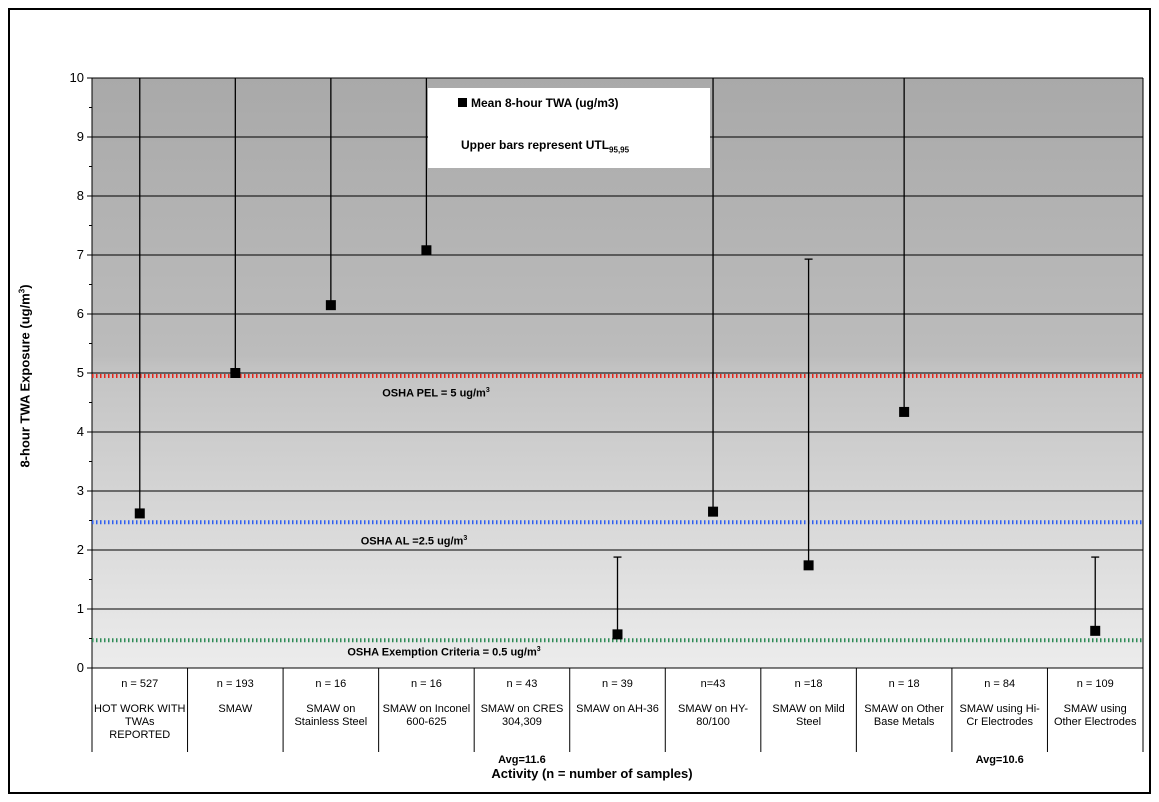 The image size is (1159, 802). What do you see at coordinates (24, 375) in the screenshot?
I see `y-axis-title: 8-hour TWA Exposure (ug/m3)` at bounding box center [24, 375].